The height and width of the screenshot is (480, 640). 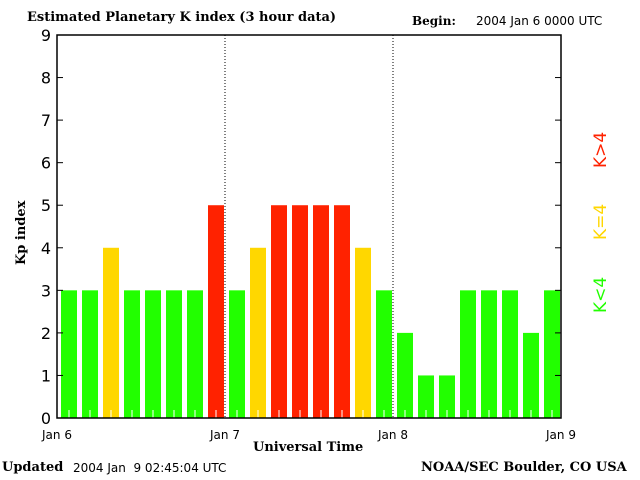 I want to click on y-tick-label: 1, so click(x=46, y=375).